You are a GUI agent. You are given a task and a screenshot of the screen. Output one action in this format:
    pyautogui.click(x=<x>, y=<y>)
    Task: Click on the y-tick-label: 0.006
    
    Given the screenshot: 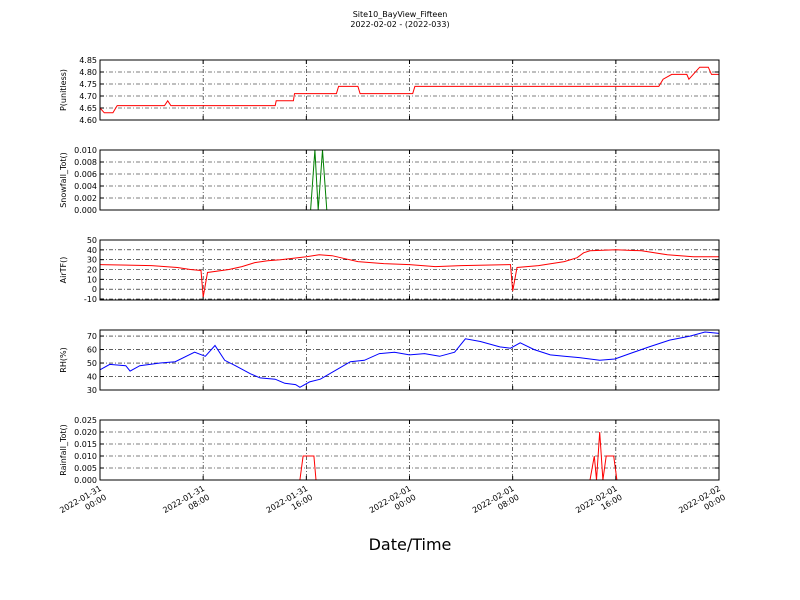 What is the action you would take?
    pyautogui.click(x=85, y=174)
    